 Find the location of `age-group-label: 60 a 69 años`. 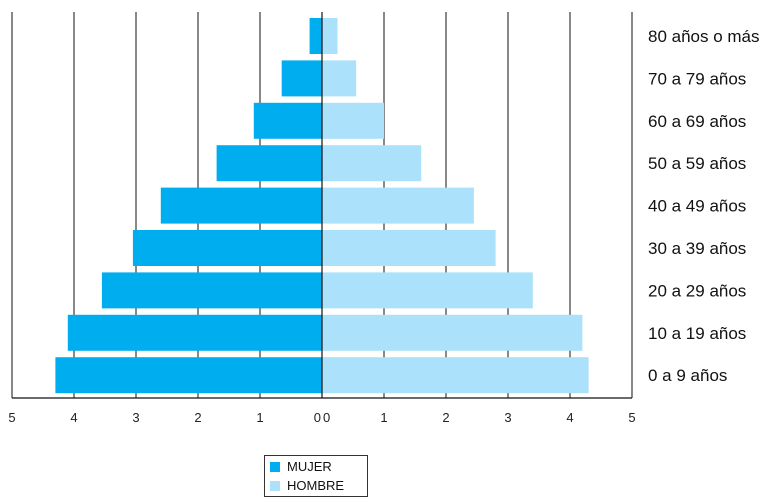

age-group-label: 60 a 69 años is located at coordinates (697, 121).